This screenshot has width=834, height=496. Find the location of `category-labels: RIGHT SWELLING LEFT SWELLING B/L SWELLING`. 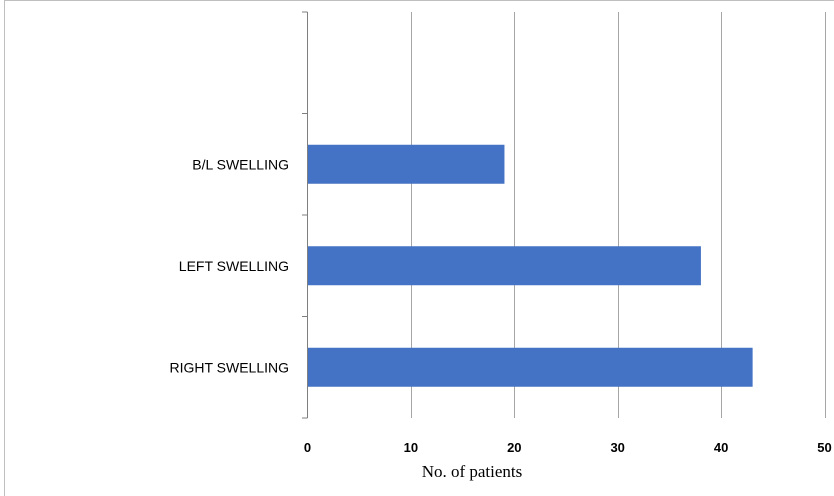

category-labels: RIGHT SWELLING LEFT SWELLING B/L SWELLING is located at coordinates (229, 265).